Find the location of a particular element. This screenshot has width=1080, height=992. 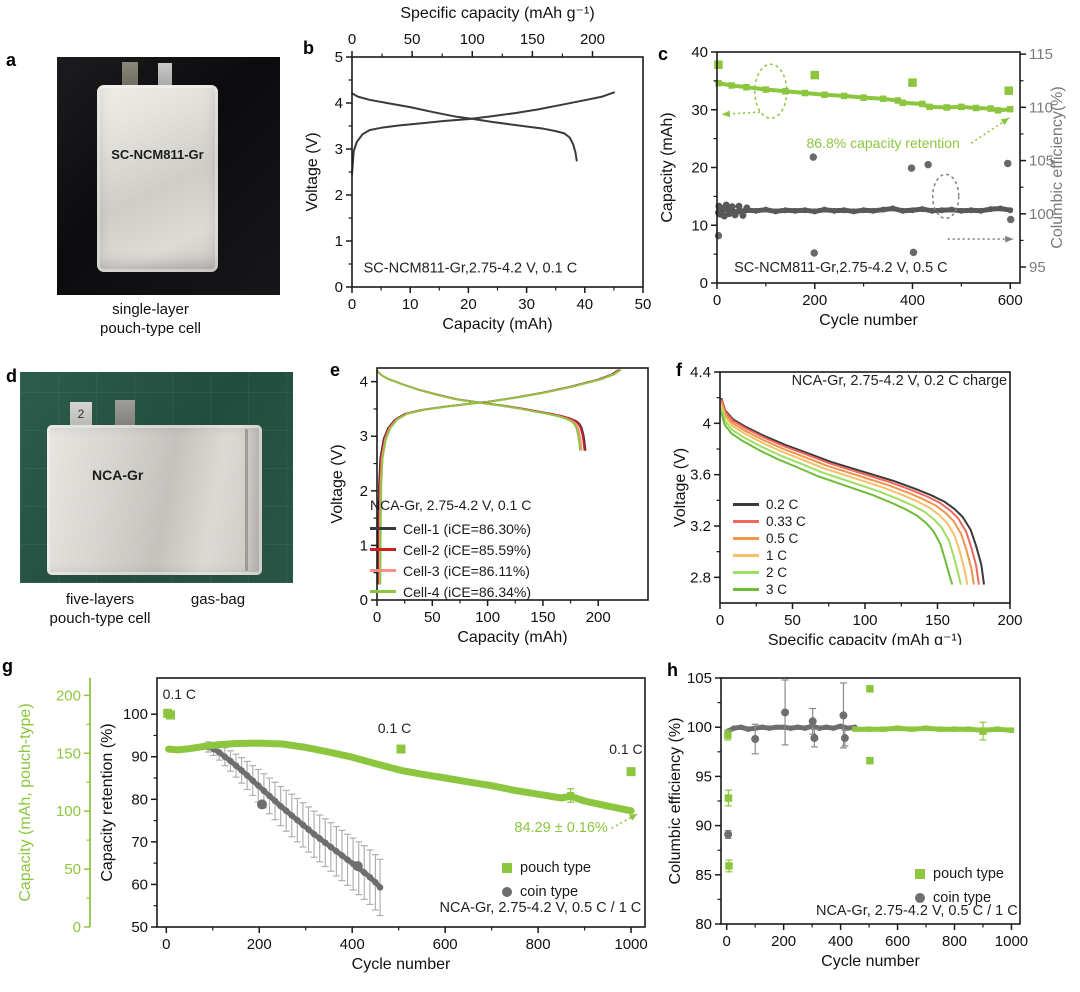

annotation-text: NCA-Gr, 2.75-4.2 V, 0.2 C charge is located at coordinates (899, 381).